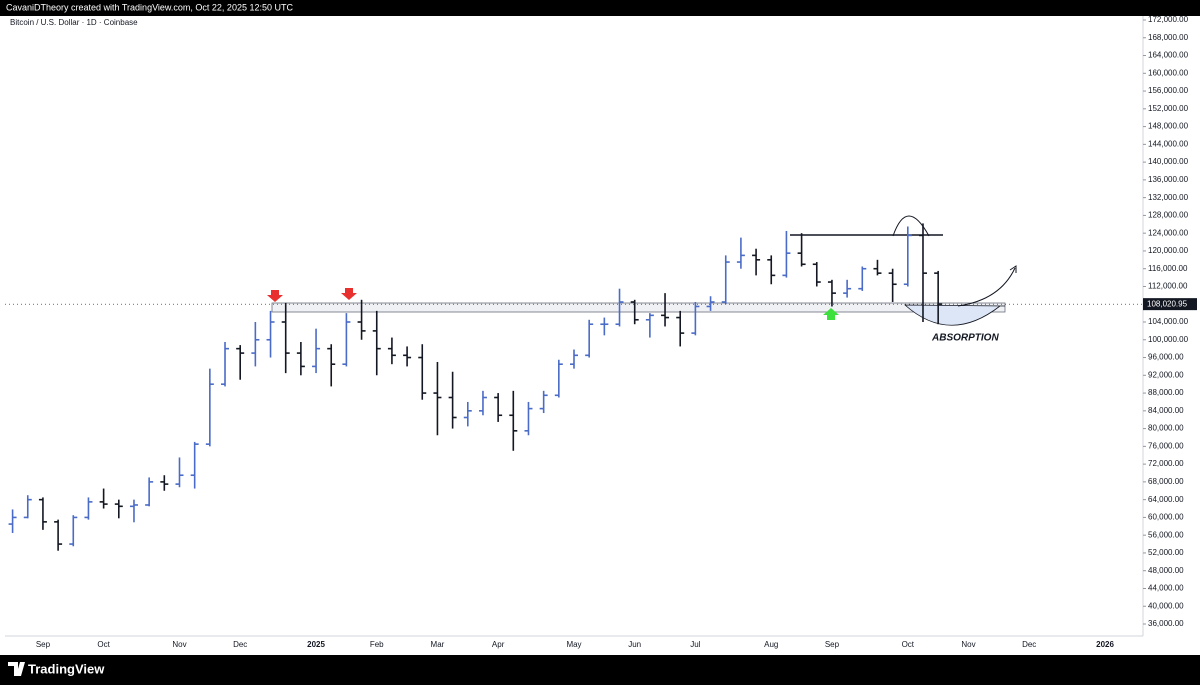 This screenshot has height=685, width=1200. What do you see at coordinates (1166, 445) in the screenshot?
I see `y-tick-label: 76,000.00` at bounding box center [1166, 445].